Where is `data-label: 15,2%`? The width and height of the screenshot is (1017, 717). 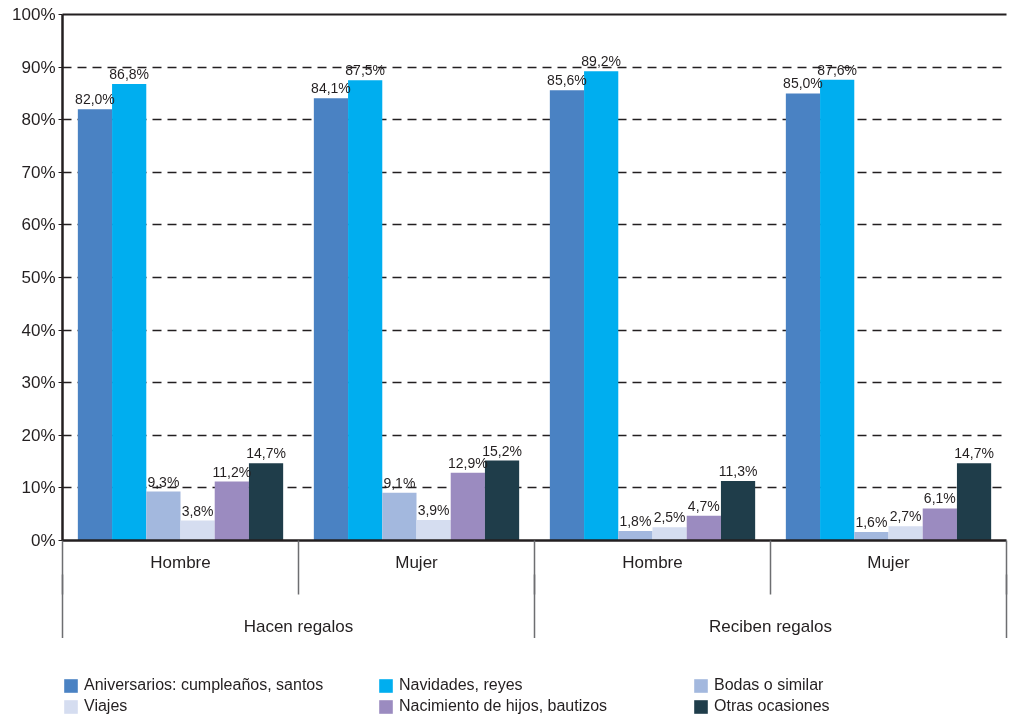
data-label: 15,2% is located at coordinates (502, 450).